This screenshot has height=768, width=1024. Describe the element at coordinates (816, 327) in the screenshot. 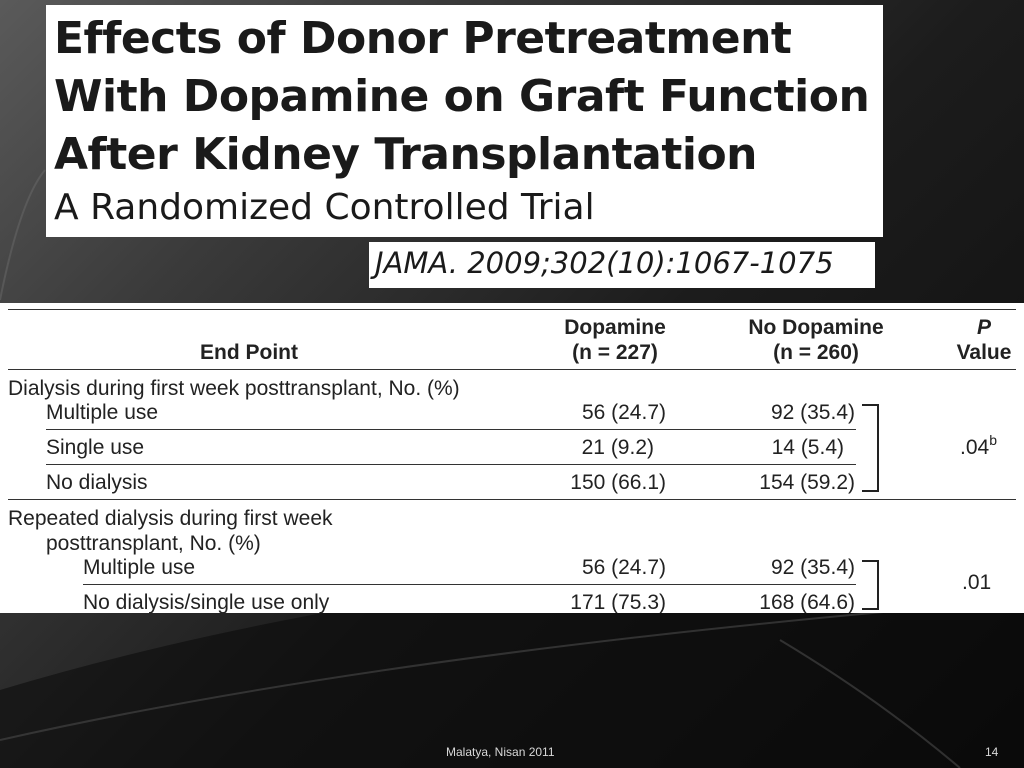

I see `header-no-dopamine: No Dopamine` at that location.